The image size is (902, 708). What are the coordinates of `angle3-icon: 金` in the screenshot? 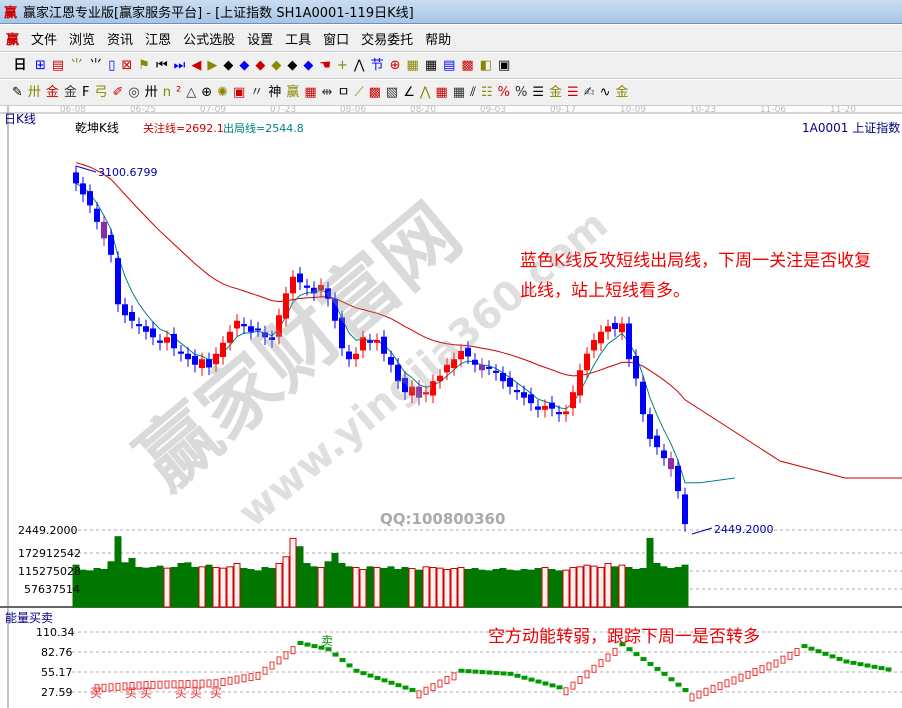 It's located at (622, 92).